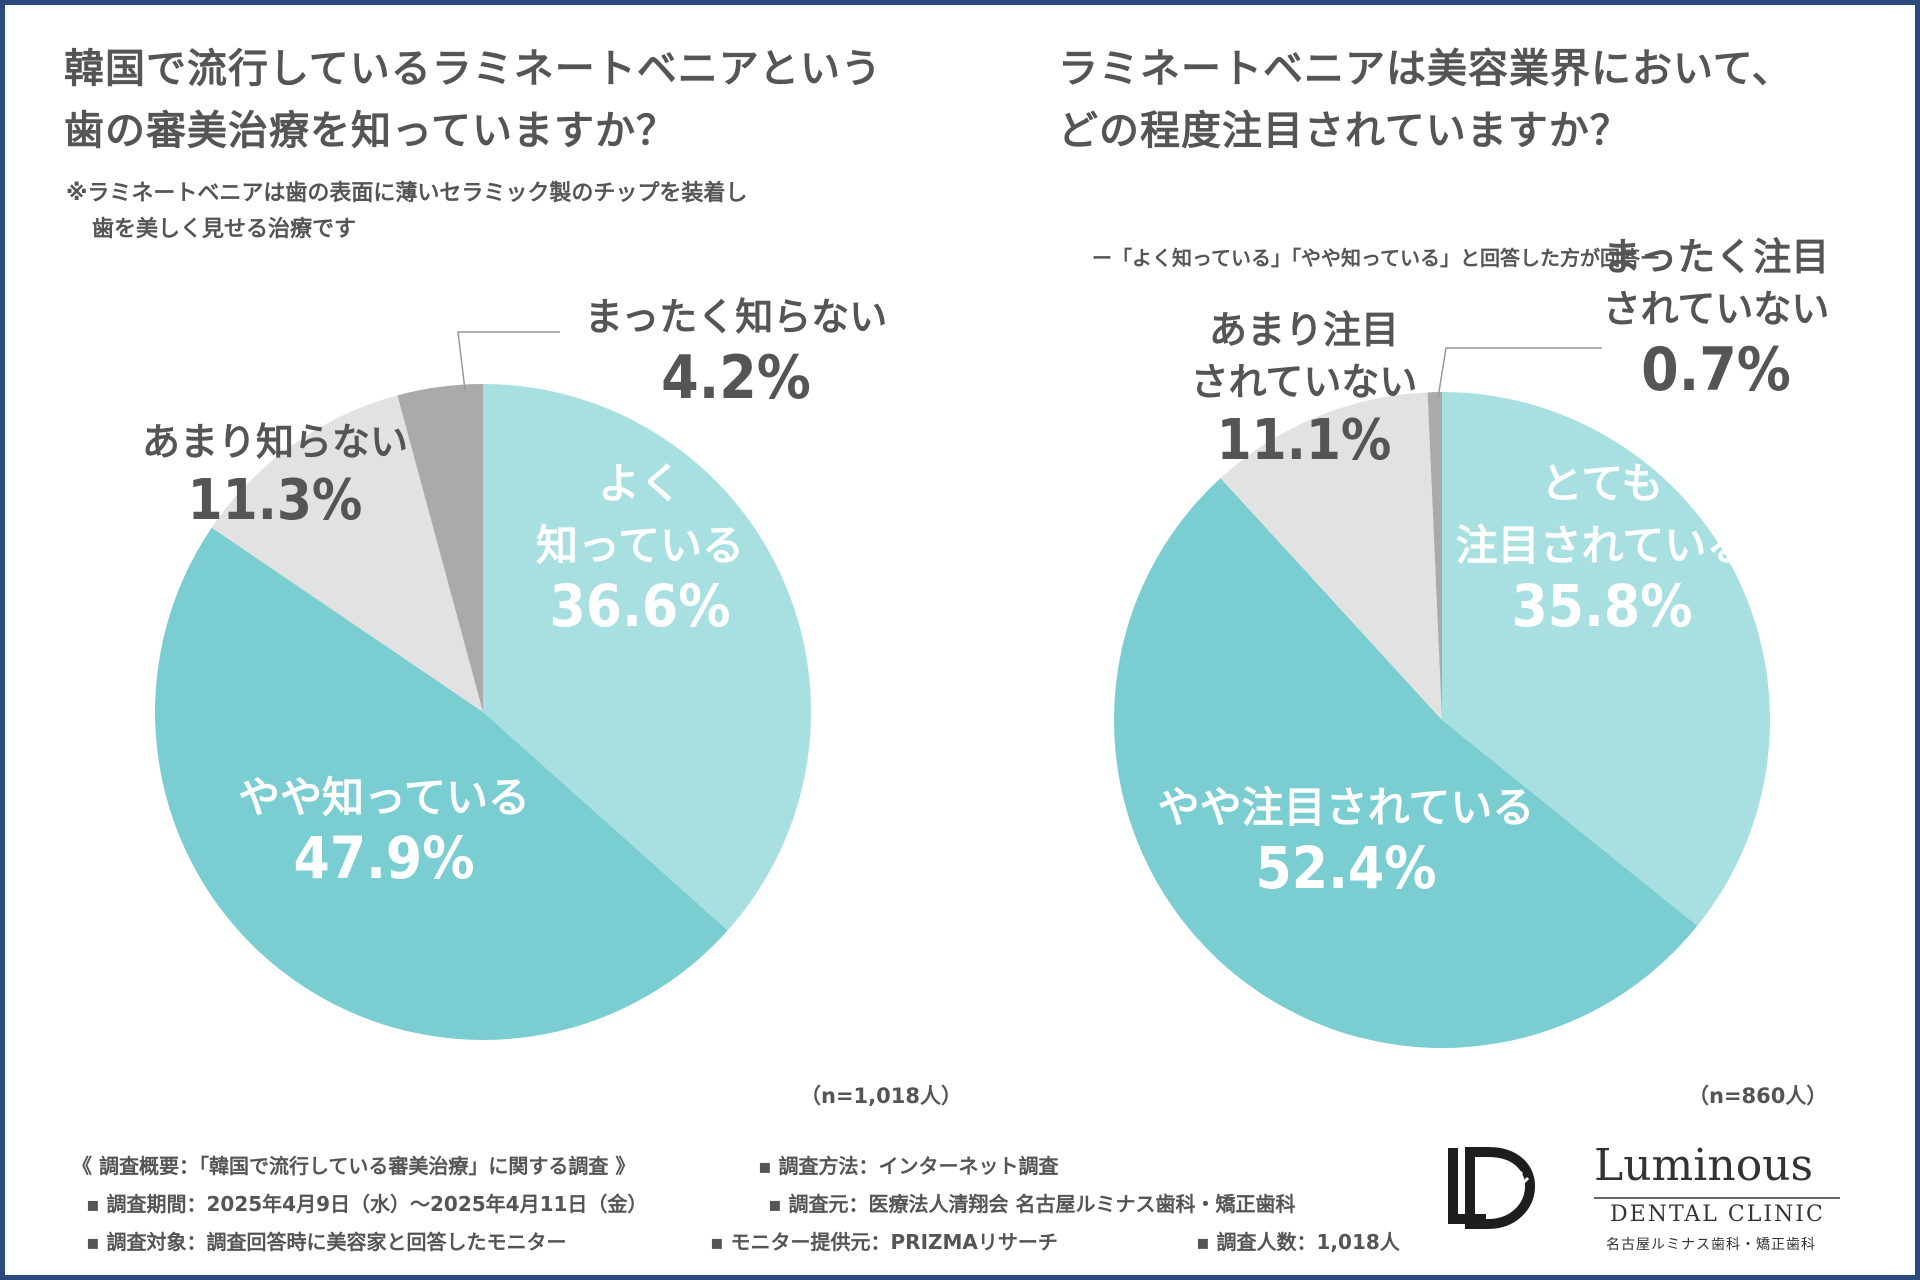 This screenshot has width=1920, height=1280. I want to click on logo-japanese: 名古屋ルミナス歯科・矯正歯科, so click(1711, 1245).